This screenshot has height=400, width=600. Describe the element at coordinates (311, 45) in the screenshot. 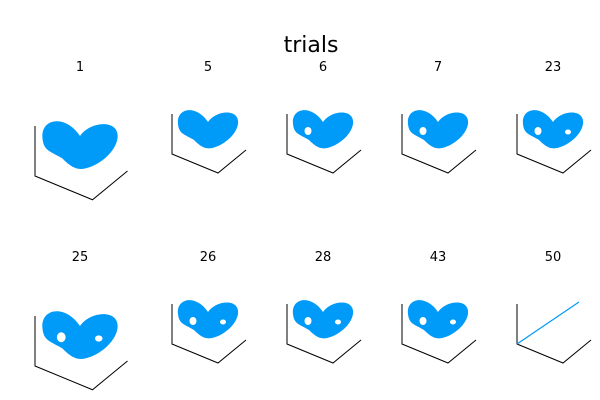

I see `chart-title: trials` at that location.